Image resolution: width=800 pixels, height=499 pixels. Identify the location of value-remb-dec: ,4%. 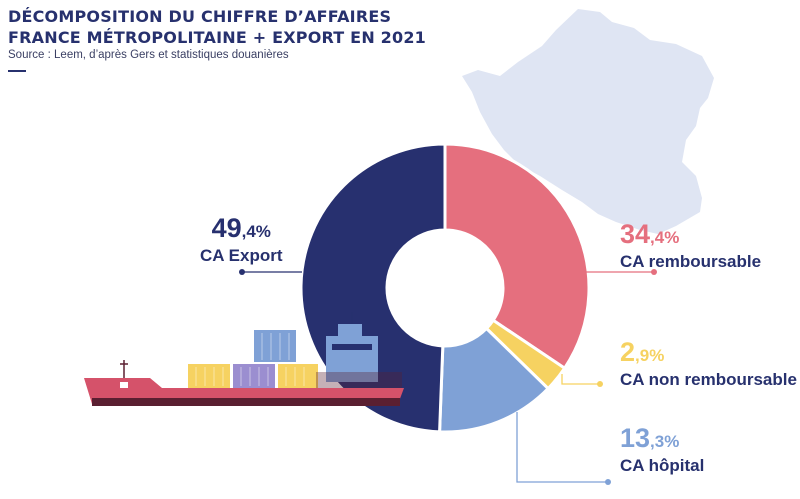
(665, 237).